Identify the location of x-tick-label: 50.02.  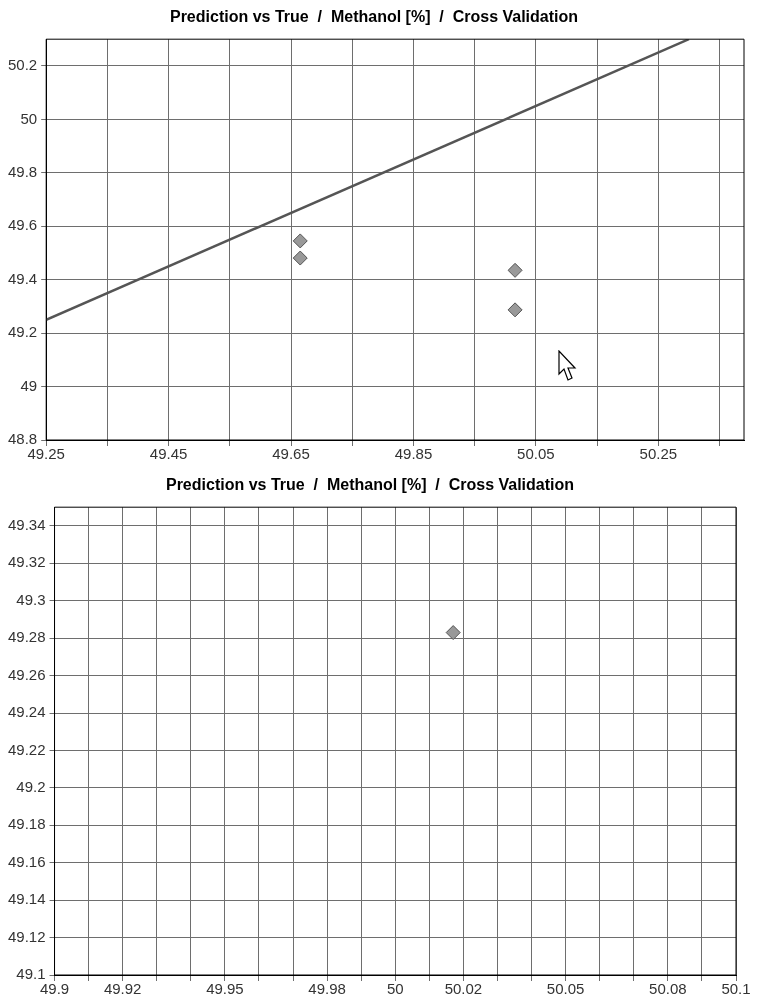
(463, 989).